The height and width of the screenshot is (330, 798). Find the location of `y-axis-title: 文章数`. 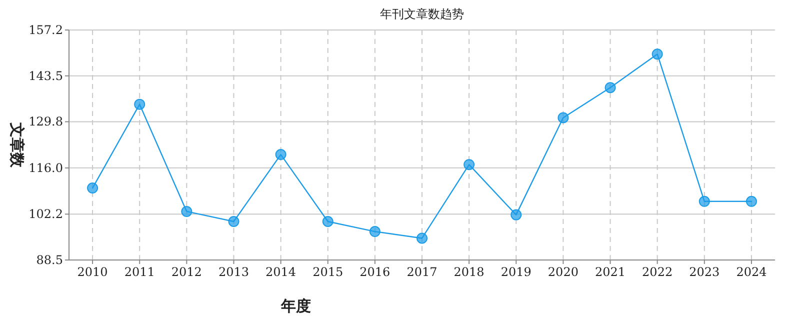

y-axis-title: 文章数 is located at coordinates (17, 145).